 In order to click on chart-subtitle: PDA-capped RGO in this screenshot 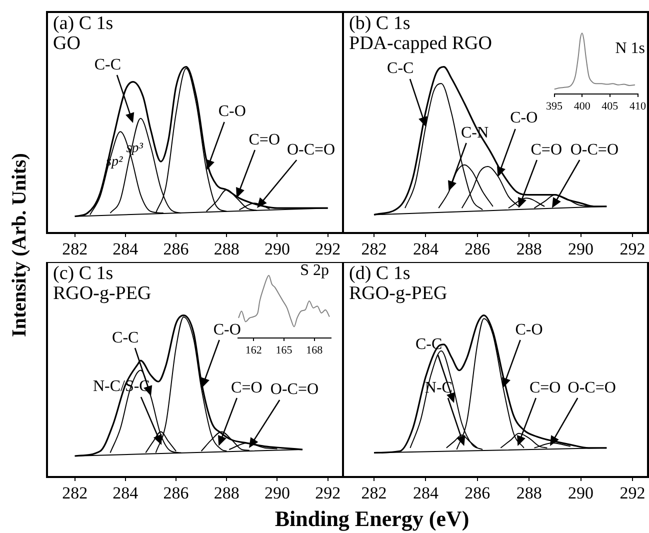, I will do `click(420, 43)`.